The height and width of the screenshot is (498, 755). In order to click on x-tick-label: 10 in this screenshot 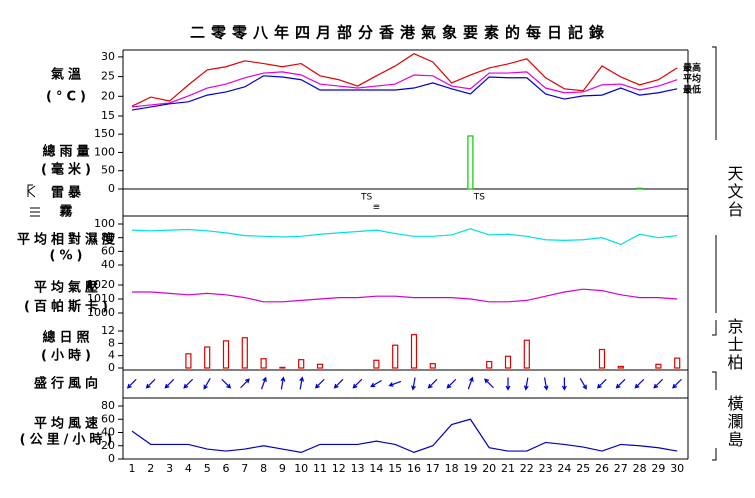, I will do `click(301, 468)`.